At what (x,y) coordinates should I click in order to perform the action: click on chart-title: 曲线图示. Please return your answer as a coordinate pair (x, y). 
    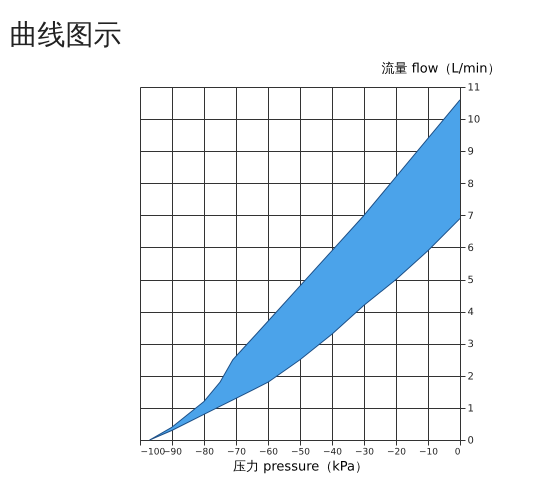
    Looking at the image, I should click on (66, 34).